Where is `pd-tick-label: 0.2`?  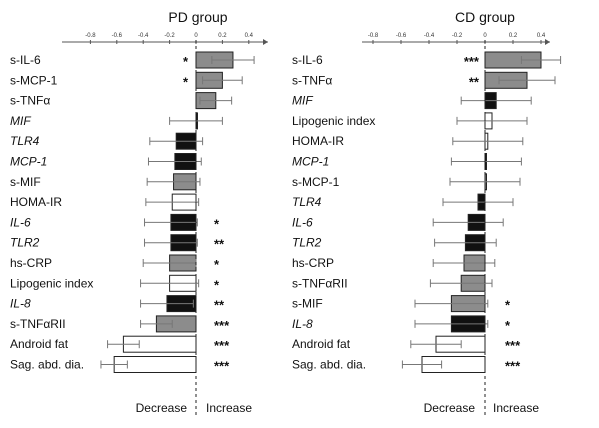 pd-tick-label: 0.2 is located at coordinates (222, 36).